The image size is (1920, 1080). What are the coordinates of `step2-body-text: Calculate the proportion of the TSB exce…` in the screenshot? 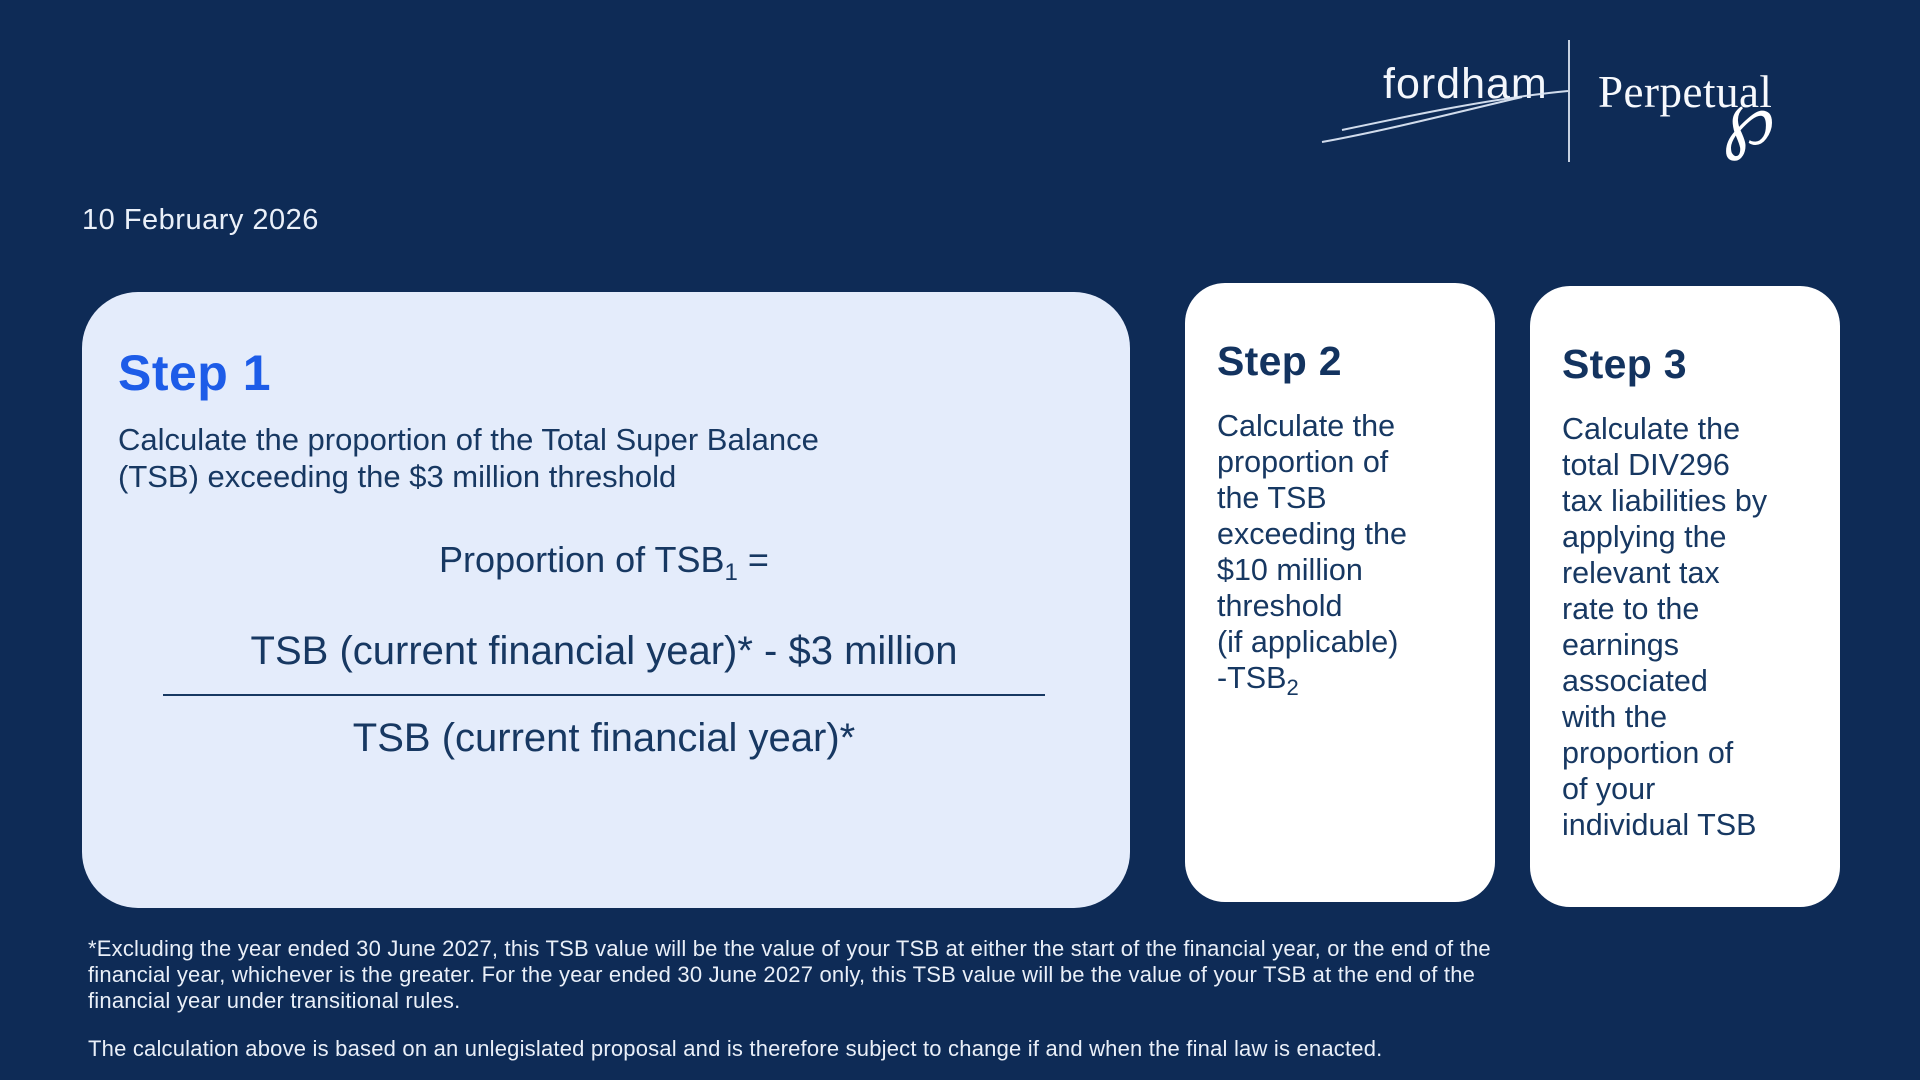 It's located at (1312, 552).